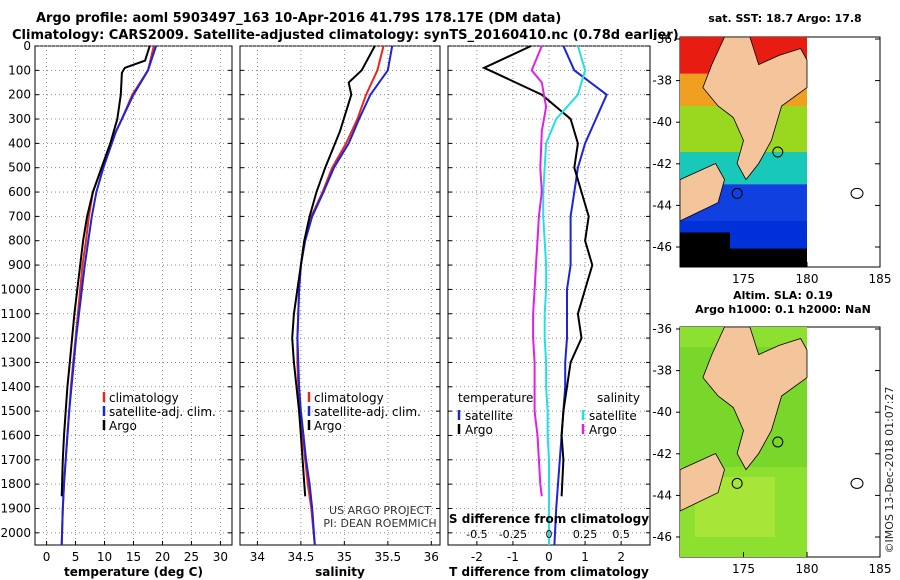  Describe the element at coordinates (621, 557) in the screenshot. I see `x-tick-label: 2` at that location.